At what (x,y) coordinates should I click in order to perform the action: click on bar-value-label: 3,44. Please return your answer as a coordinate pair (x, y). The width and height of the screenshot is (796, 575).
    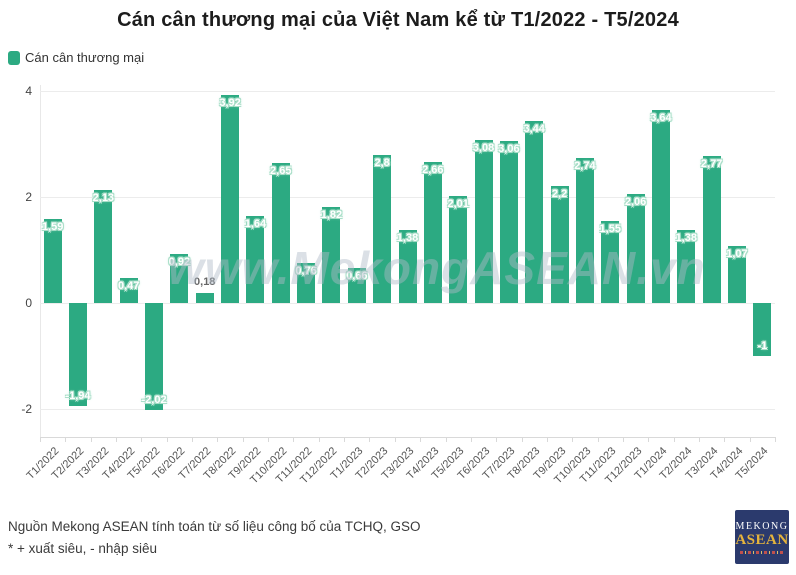
    Looking at the image, I should click on (534, 128).